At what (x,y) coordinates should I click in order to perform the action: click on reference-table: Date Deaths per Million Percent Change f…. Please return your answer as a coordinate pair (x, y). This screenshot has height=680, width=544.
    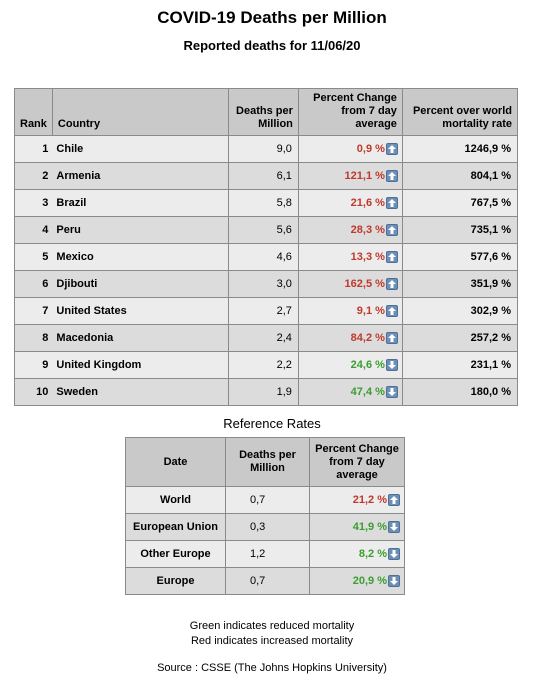
    Looking at the image, I should click on (265, 516).